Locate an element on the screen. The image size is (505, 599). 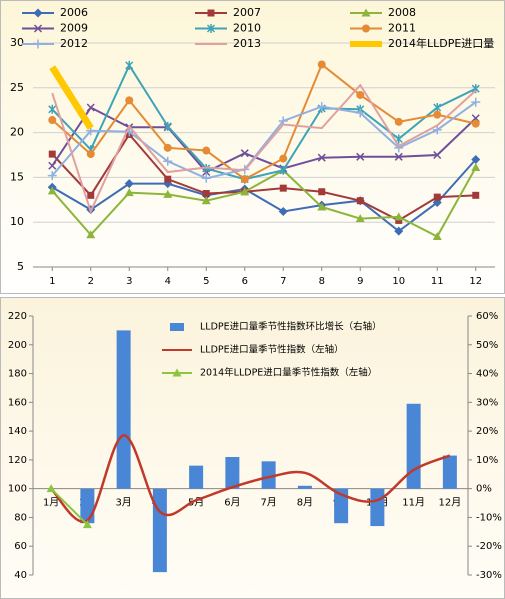
x-tick-label: 3 is located at coordinates (129, 281).